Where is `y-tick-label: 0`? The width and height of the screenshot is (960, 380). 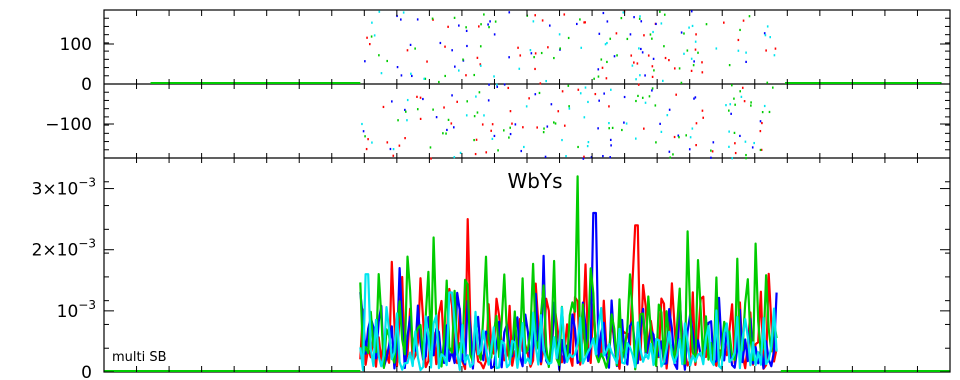
y-tick-label: 0 is located at coordinates (86, 371).